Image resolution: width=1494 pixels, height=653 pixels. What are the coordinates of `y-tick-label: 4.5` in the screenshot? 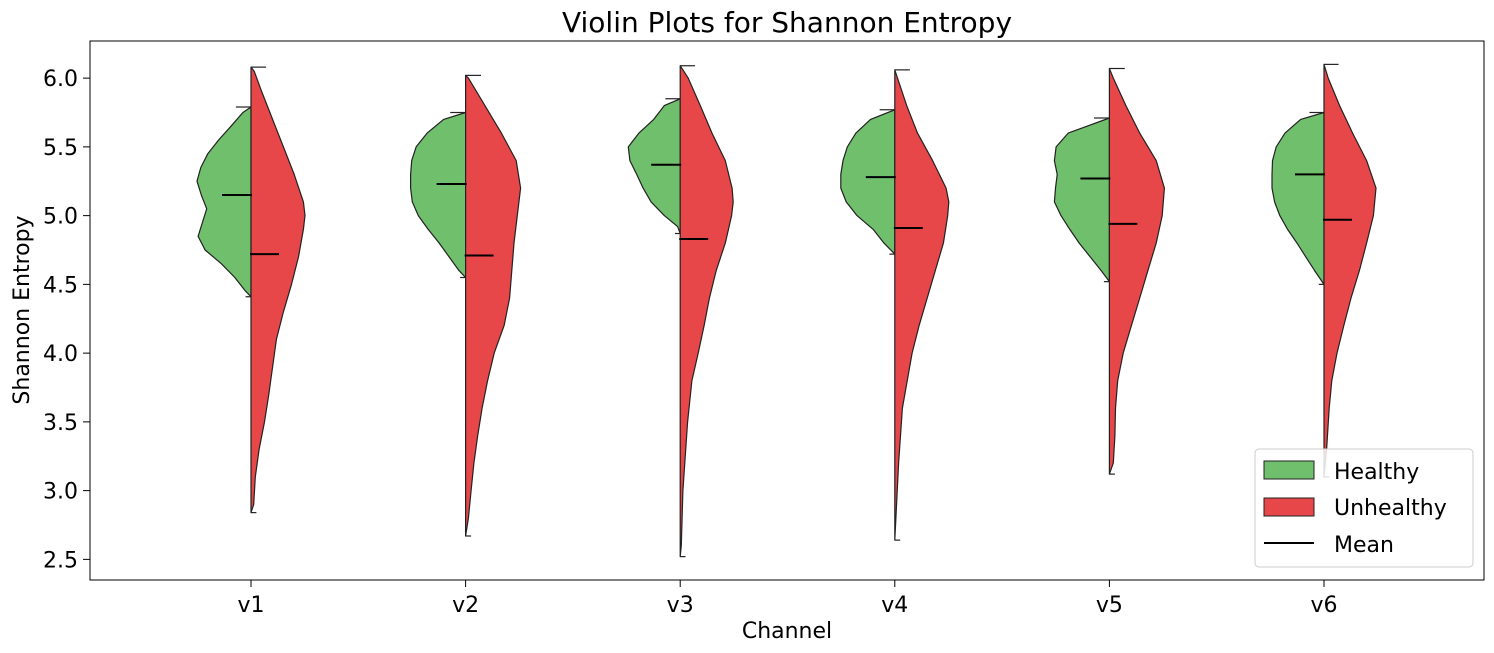 It's located at (60, 285).